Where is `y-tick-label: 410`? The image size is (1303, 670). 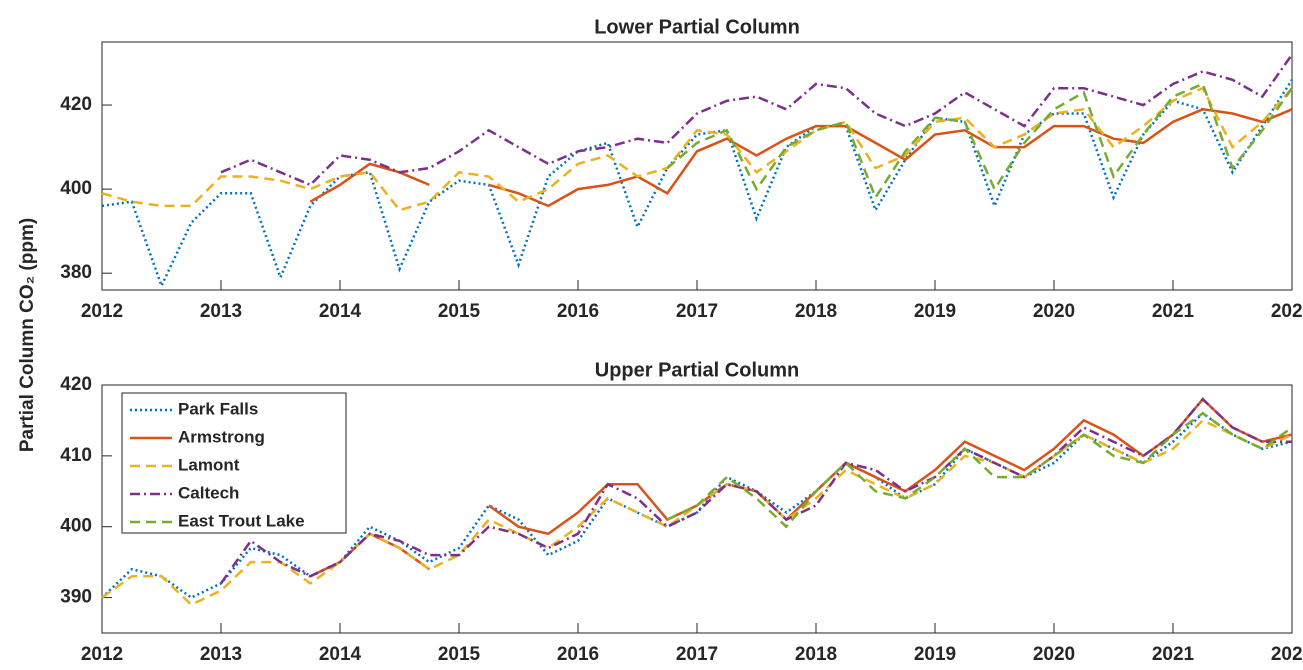 y-tick-label: 410 is located at coordinates (76, 455).